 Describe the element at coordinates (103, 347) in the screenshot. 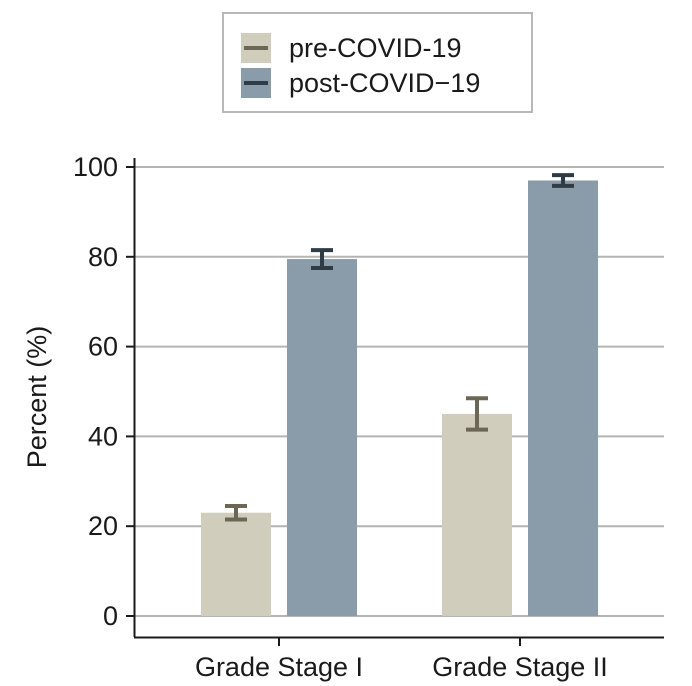

I see `y-tick-label-60: 60` at that location.